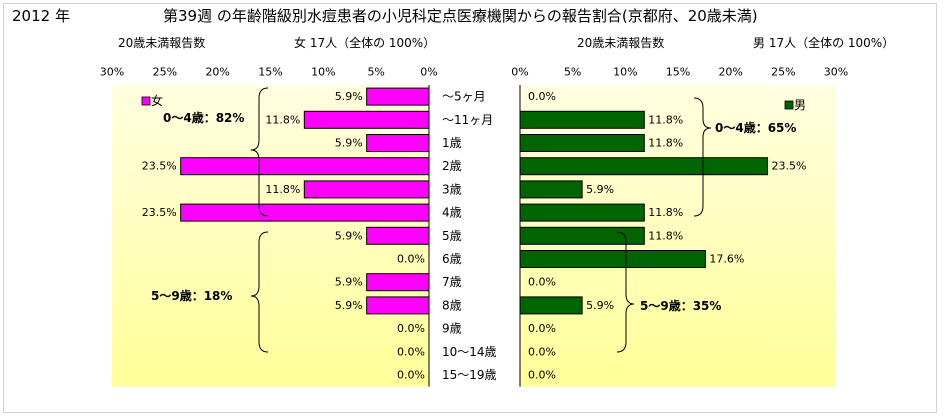 Image resolution: width=944 pixels, height=417 pixels. I want to click on female-legend-swatch, so click(146, 101).